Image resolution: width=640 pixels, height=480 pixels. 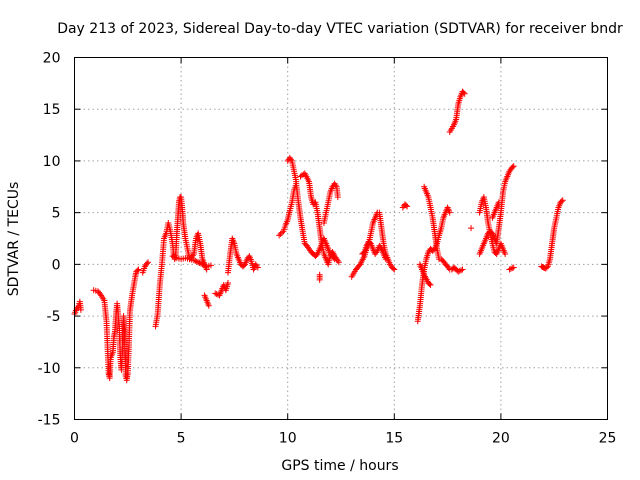 I want to click on x-tick-label: 25, so click(x=608, y=439).